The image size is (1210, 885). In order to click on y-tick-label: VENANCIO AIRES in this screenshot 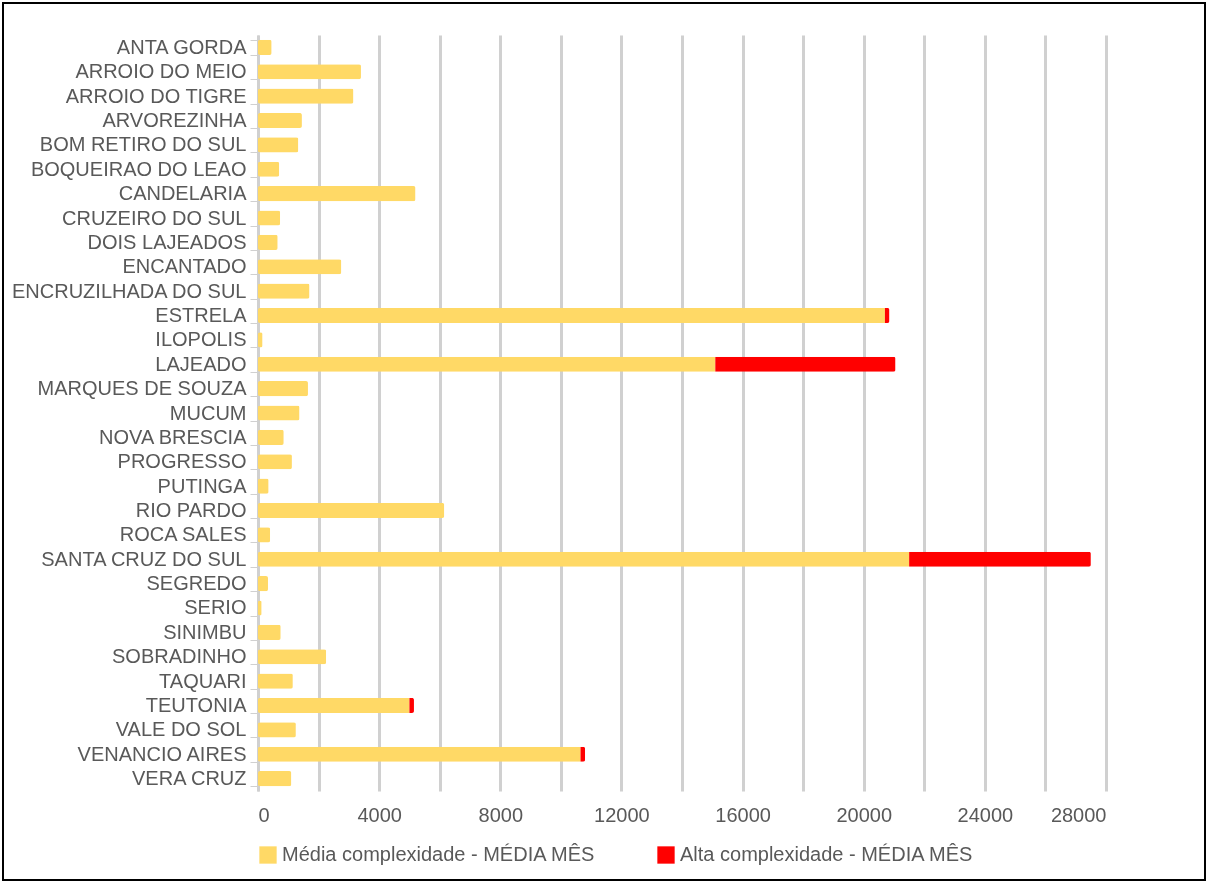, I will do `click(162, 753)`.